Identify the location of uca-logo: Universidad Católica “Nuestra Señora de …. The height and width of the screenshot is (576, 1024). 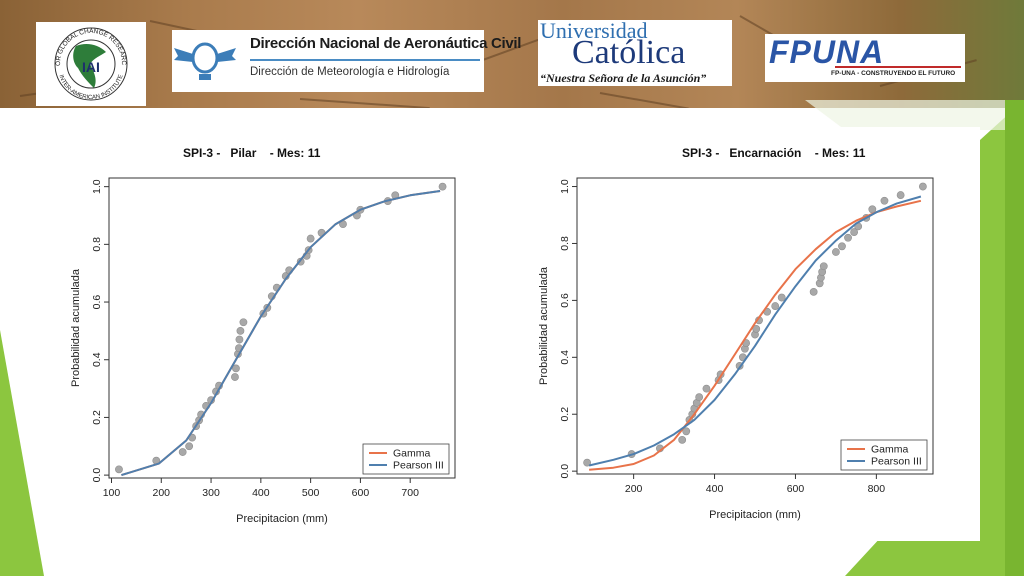
(635, 52).